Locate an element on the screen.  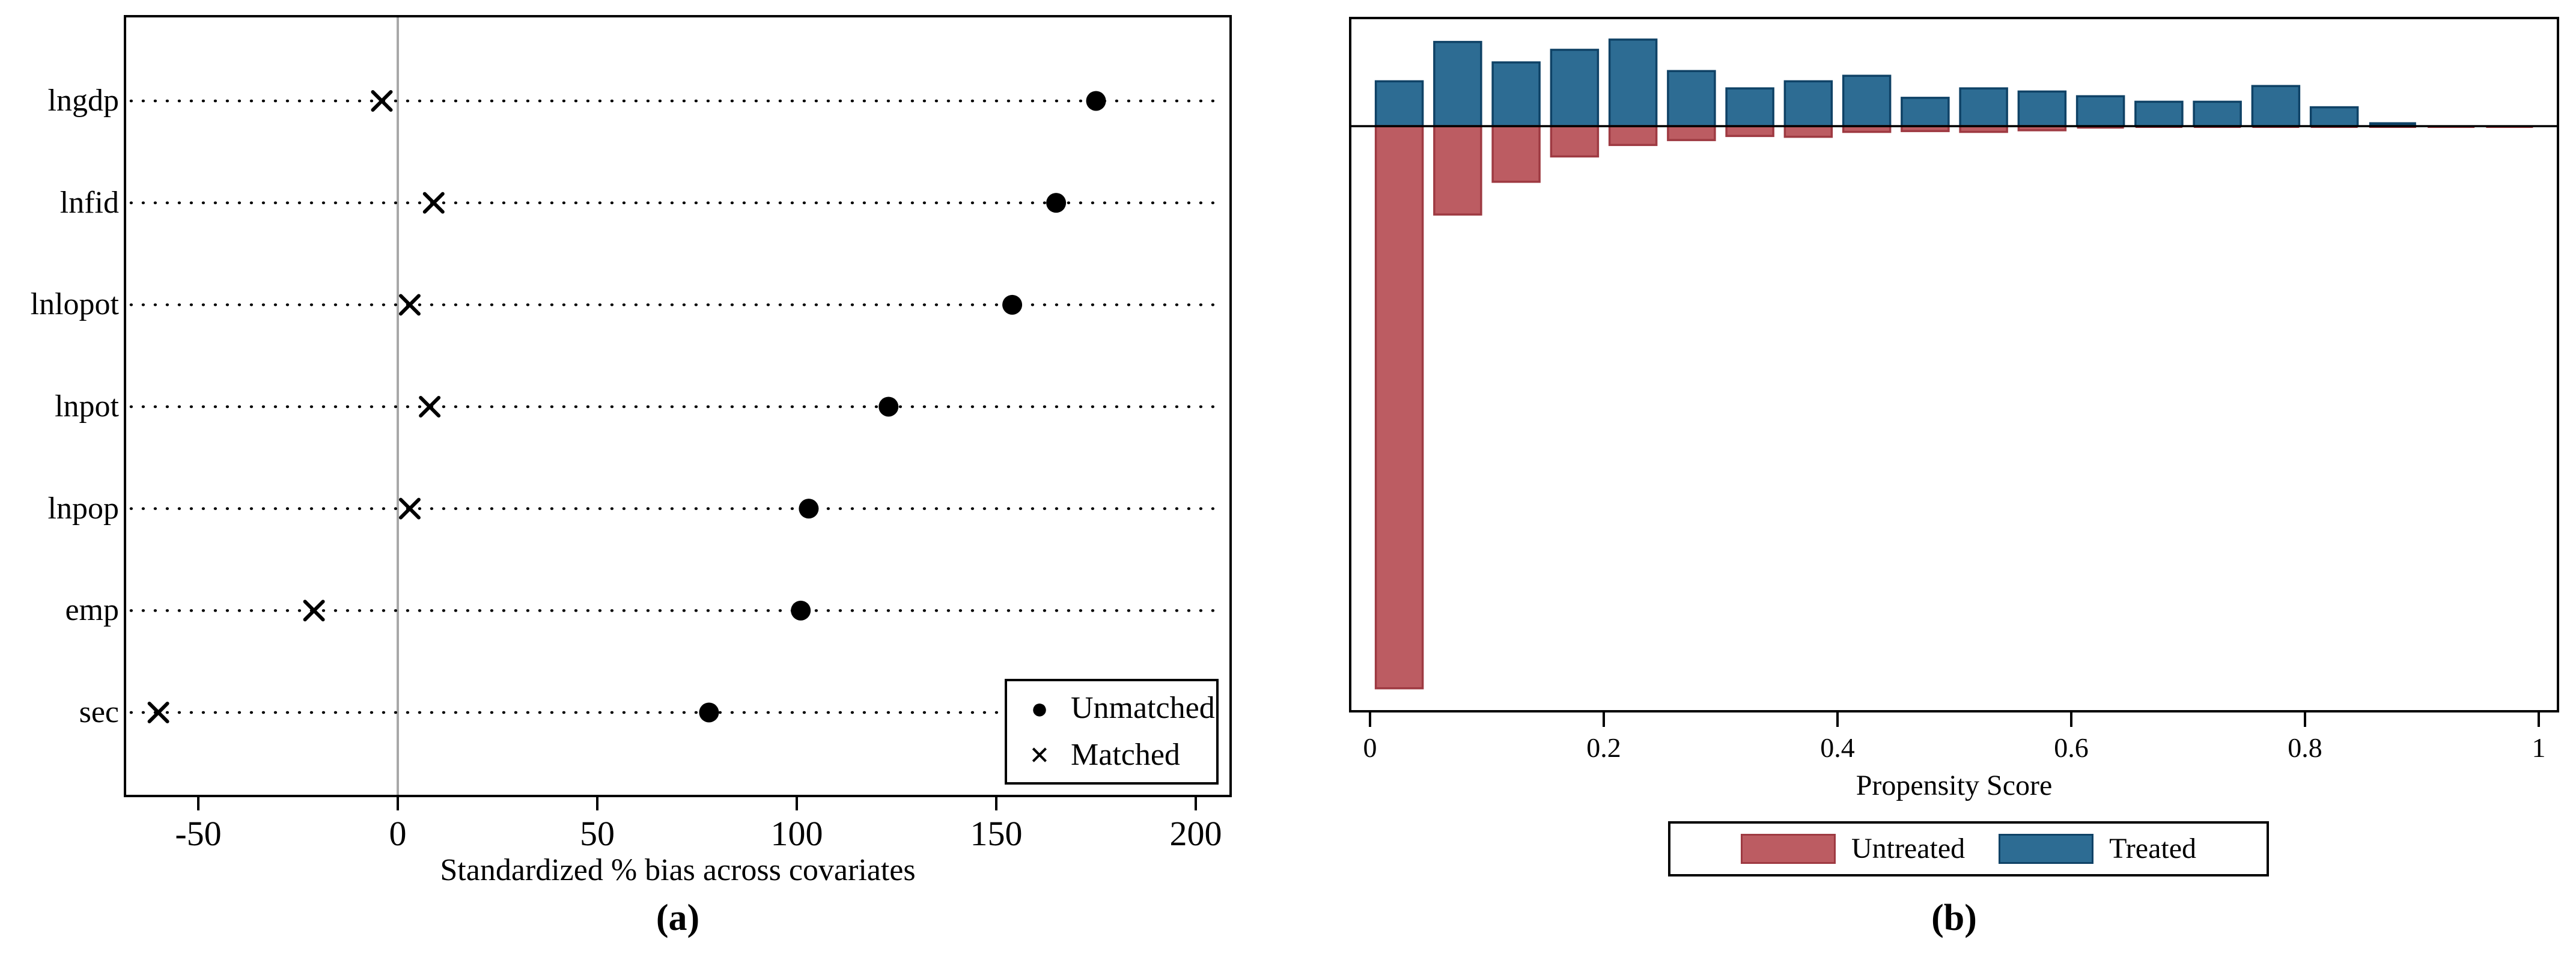
legend-a-item: × Matched is located at coordinates (1119, 755).